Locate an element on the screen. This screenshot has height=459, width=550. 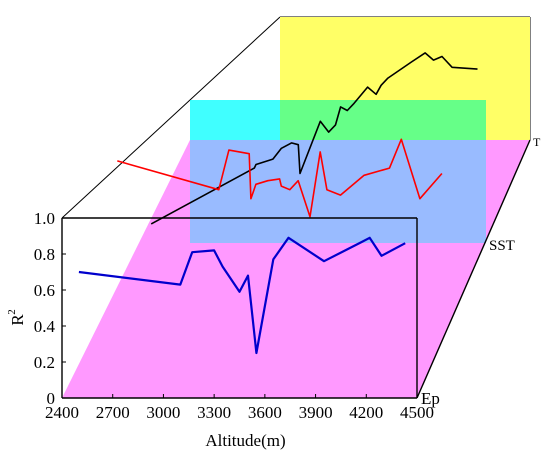
x-tick-label: 3000 is located at coordinates (163, 412).